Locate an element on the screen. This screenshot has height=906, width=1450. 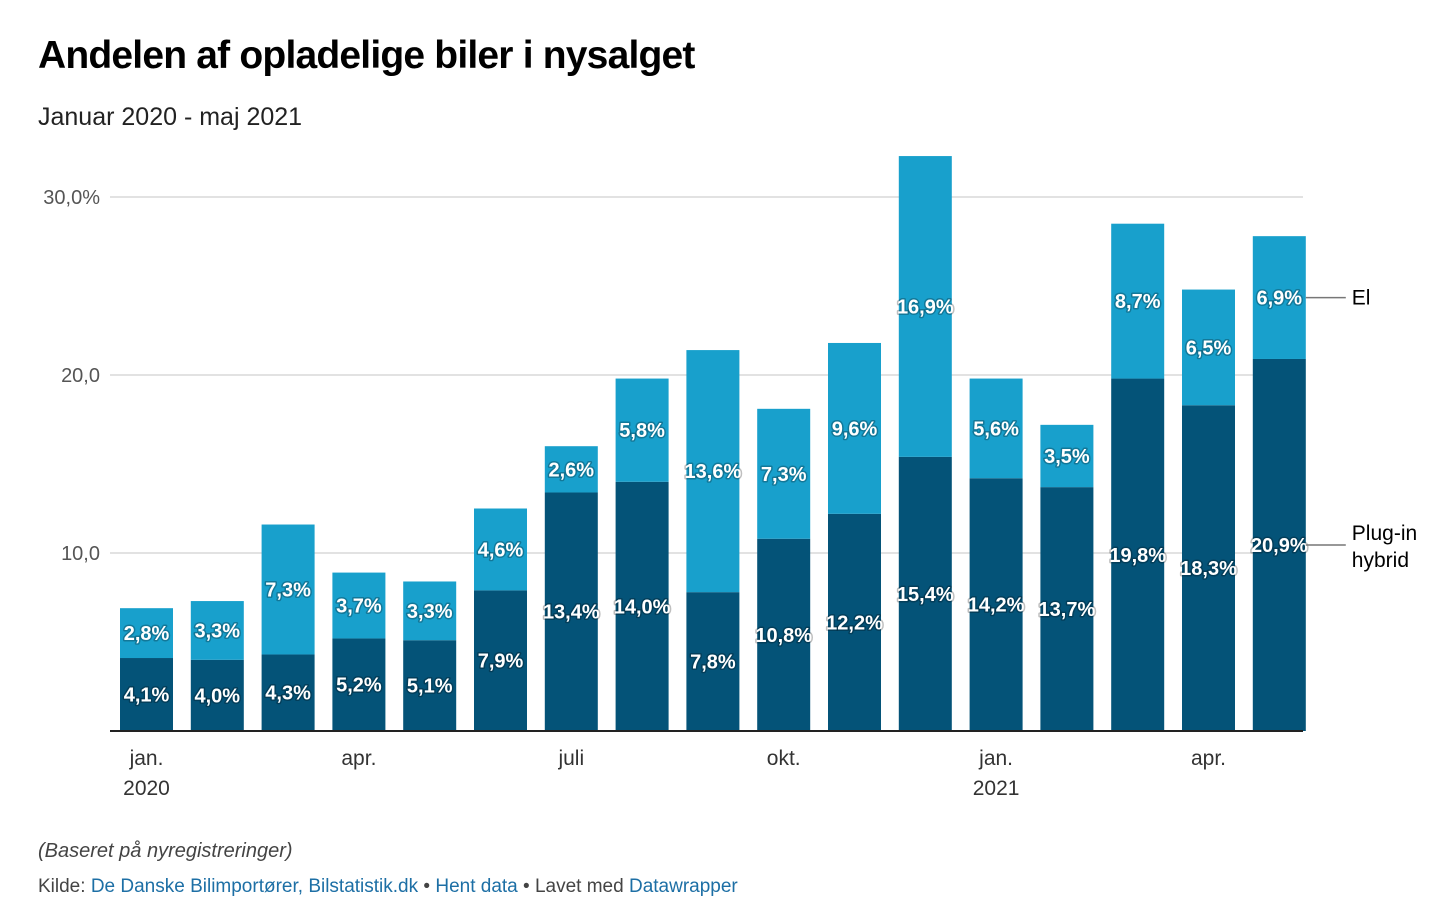
value-label-el: 2,8% is located at coordinates (147, 634).